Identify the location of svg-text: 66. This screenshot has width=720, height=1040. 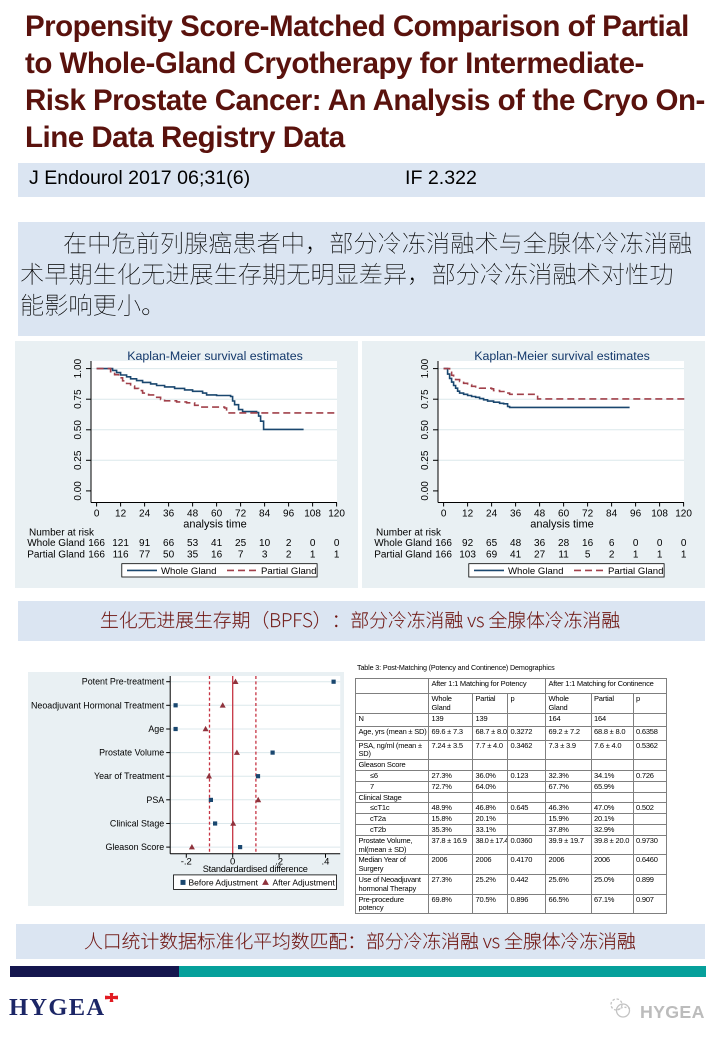
(169, 543).